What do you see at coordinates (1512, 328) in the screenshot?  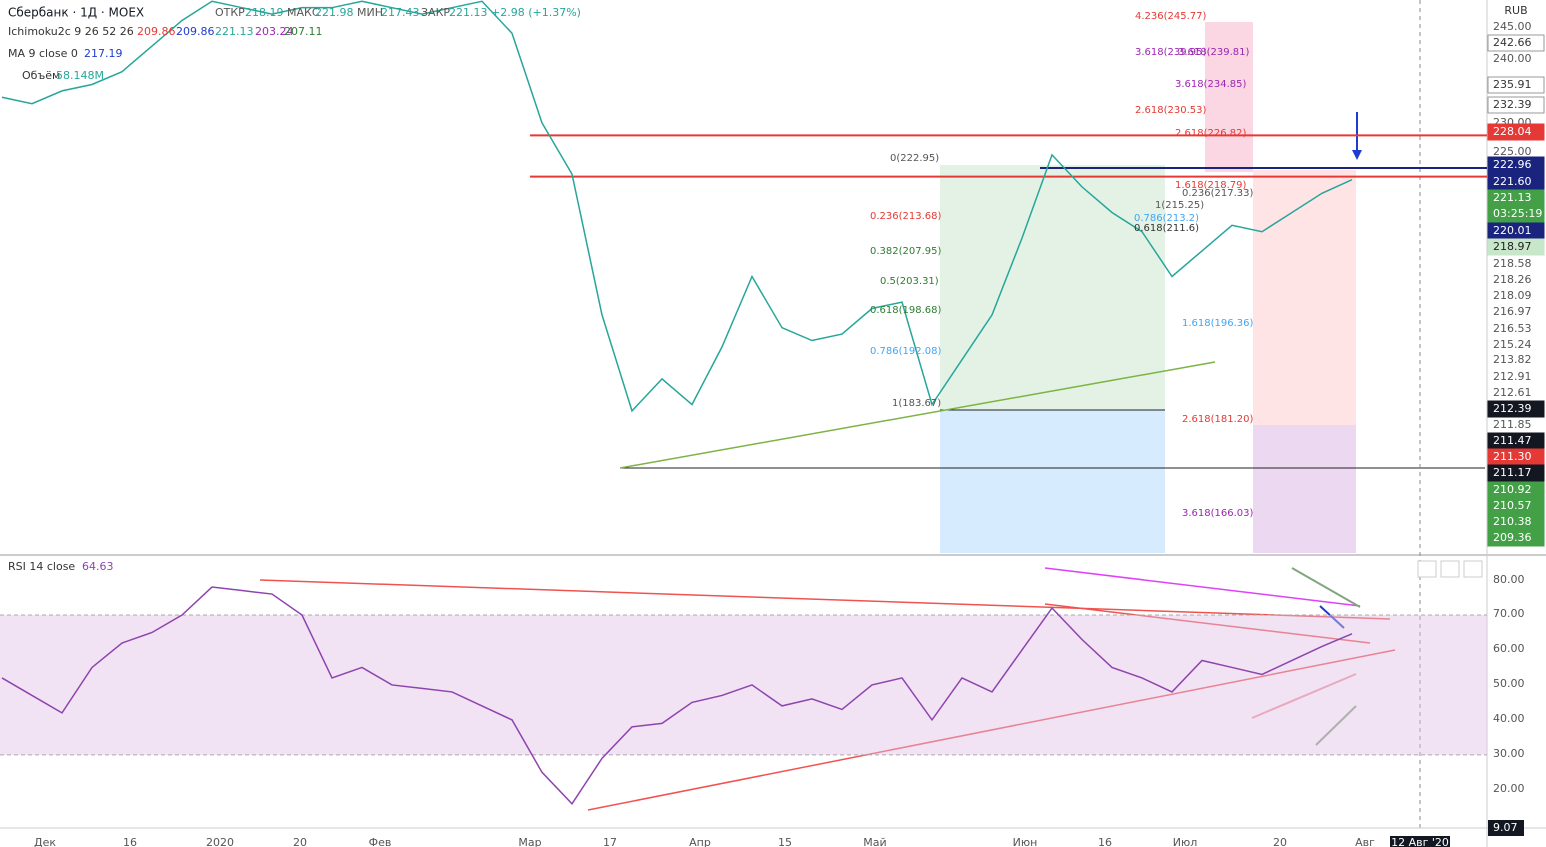 I see `price-label: 216.53` at bounding box center [1512, 328].